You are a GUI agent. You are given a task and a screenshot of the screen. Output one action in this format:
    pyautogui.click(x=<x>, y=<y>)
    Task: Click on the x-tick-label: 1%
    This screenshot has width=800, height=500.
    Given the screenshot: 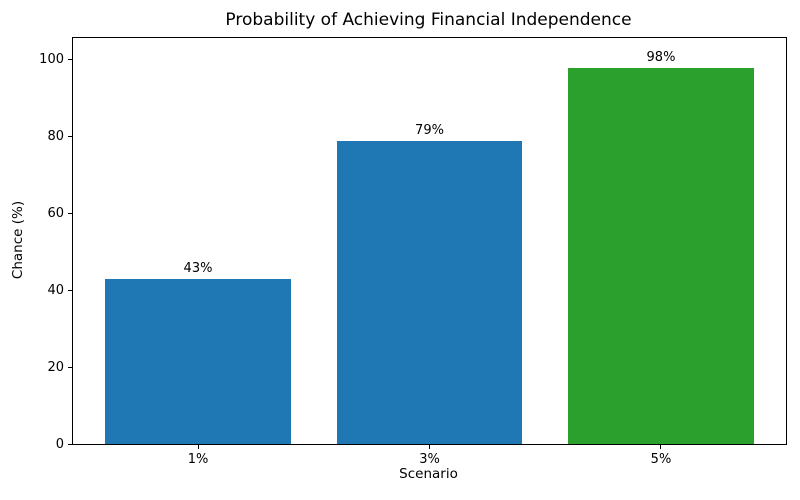 What is the action you would take?
    pyautogui.click(x=198, y=459)
    